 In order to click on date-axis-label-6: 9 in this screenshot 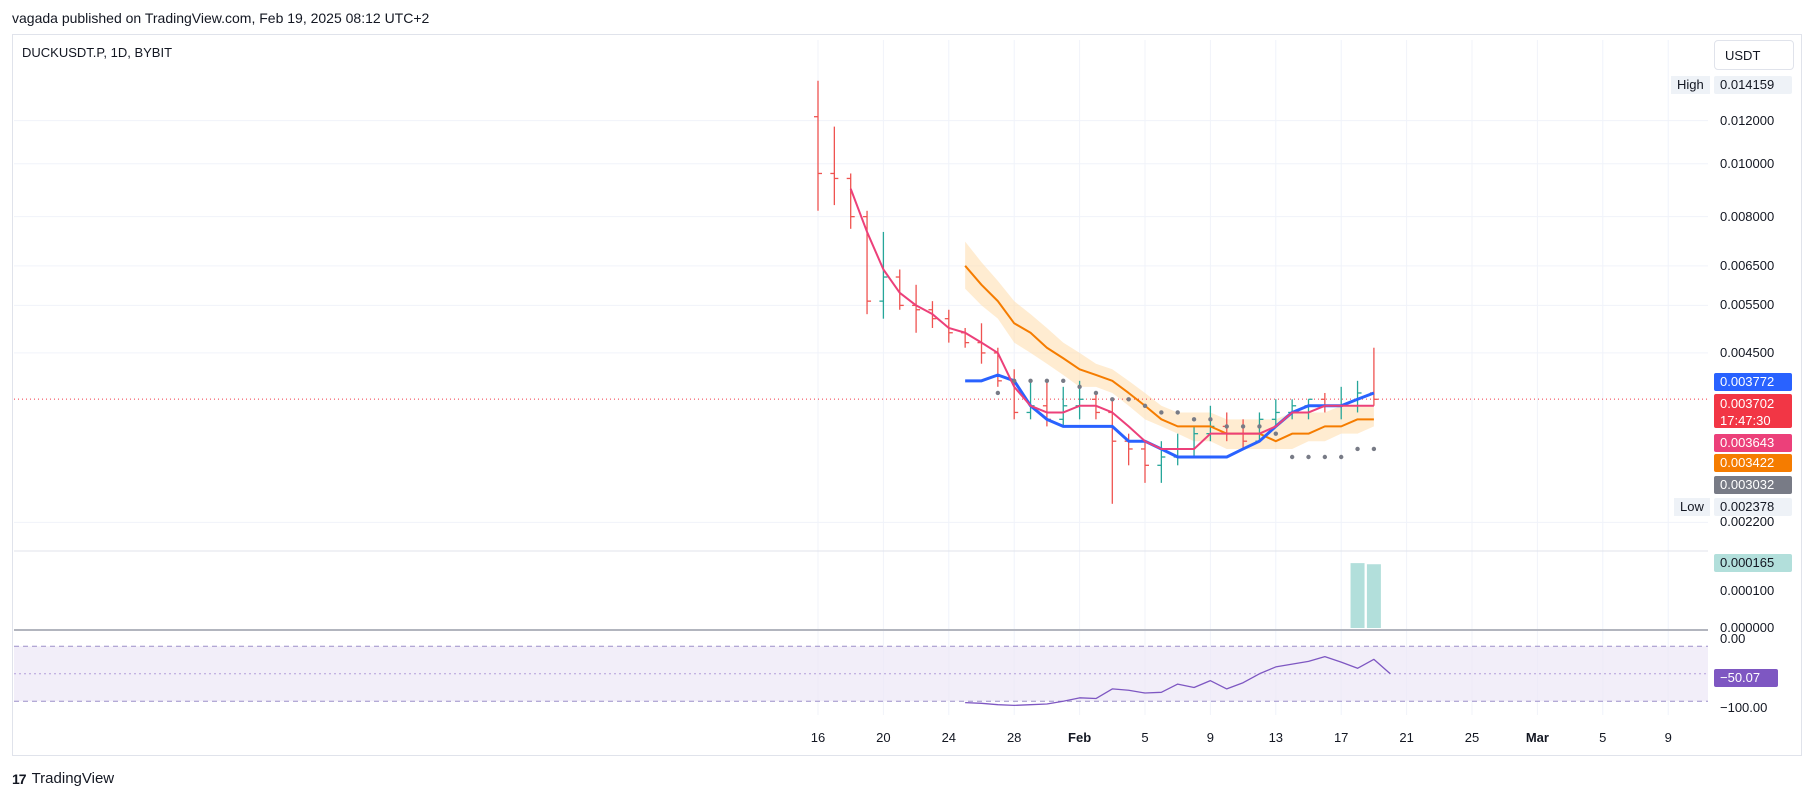, I will do `click(1210, 737)`.